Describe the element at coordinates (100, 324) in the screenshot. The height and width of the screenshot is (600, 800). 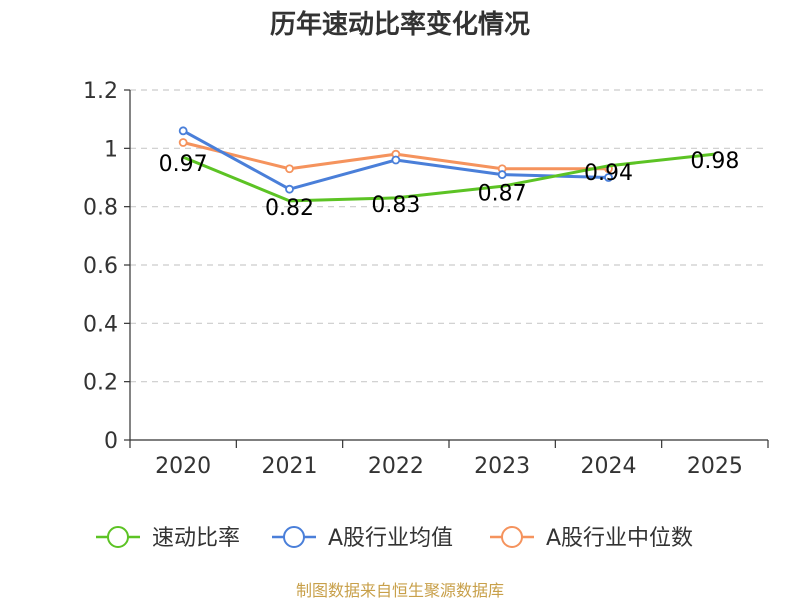
I see `y-tick-label-2: 0.4` at that location.